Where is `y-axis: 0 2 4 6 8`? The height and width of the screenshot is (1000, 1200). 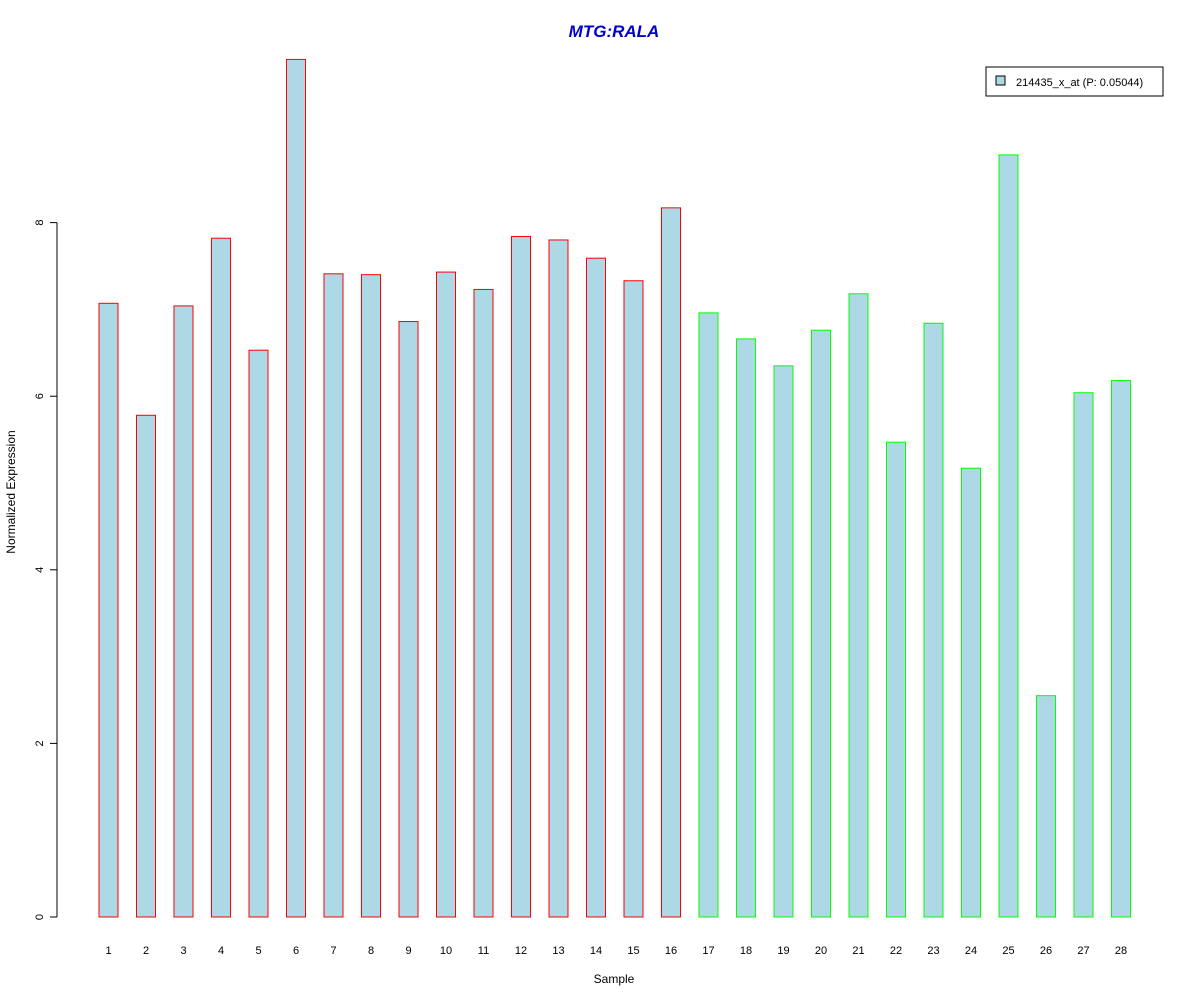 y-axis: 0 2 4 6 8 is located at coordinates (46, 570).